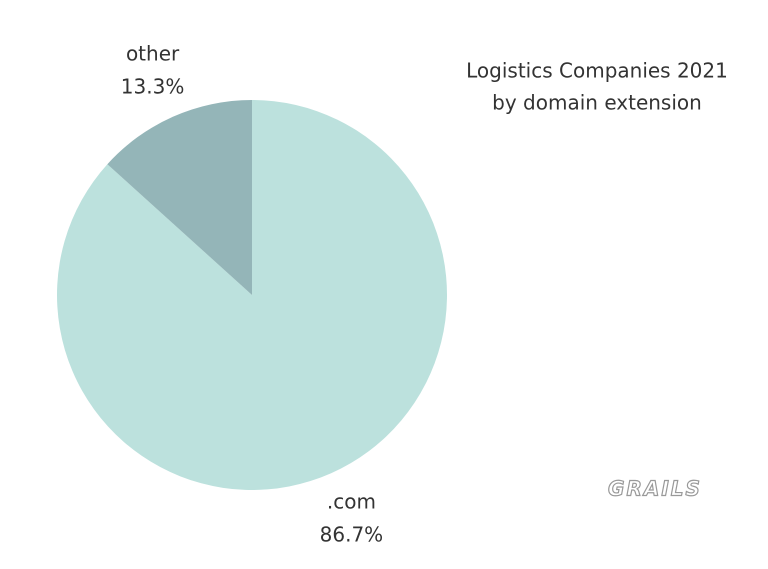 The image size is (768, 569). I want to click on chart-title: Logistics Companies 2021, so click(597, 71).